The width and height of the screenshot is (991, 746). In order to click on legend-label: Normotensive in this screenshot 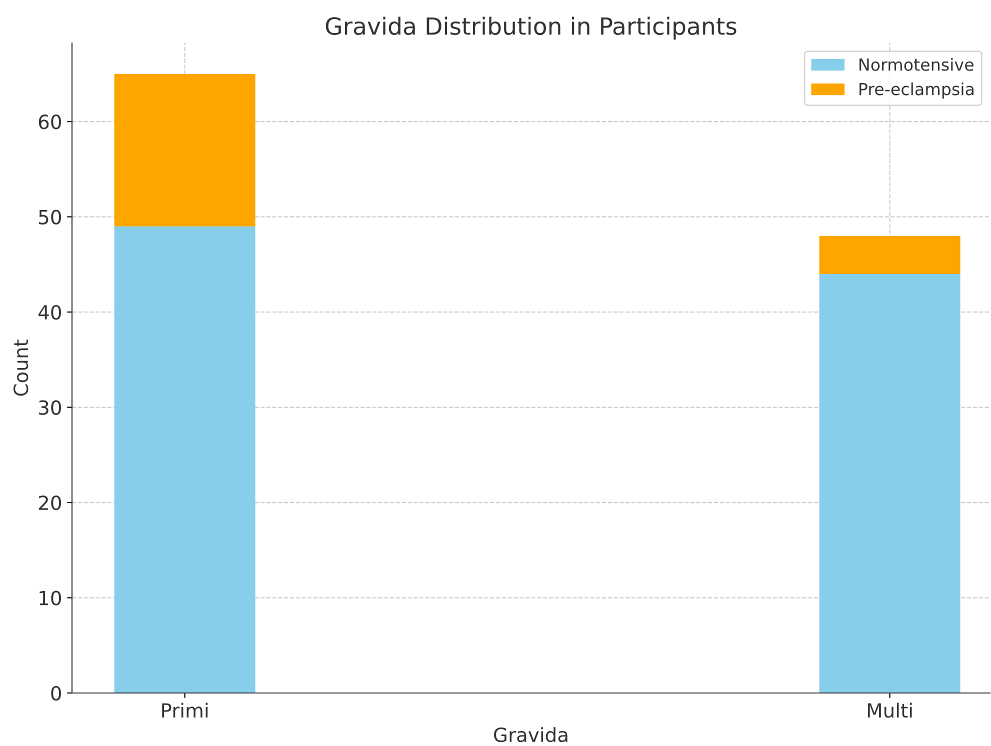, I will do `click(917, 64)`.